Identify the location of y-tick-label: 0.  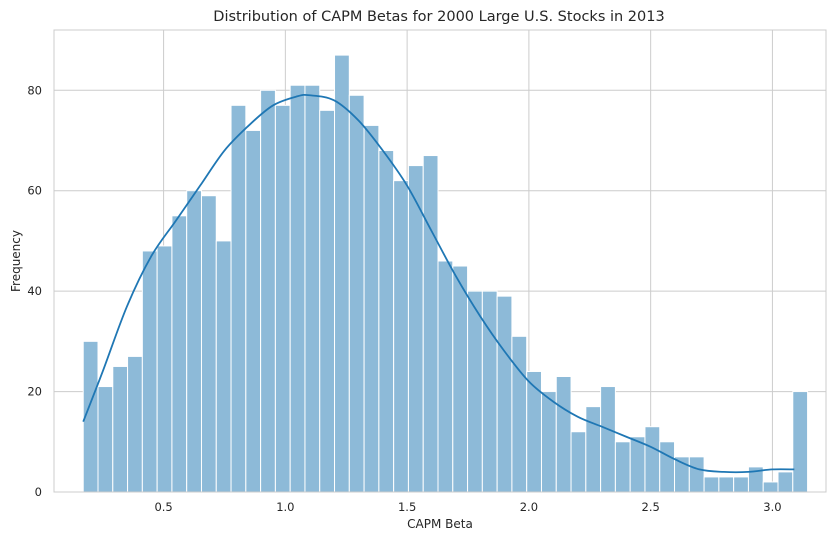
(38, 492).